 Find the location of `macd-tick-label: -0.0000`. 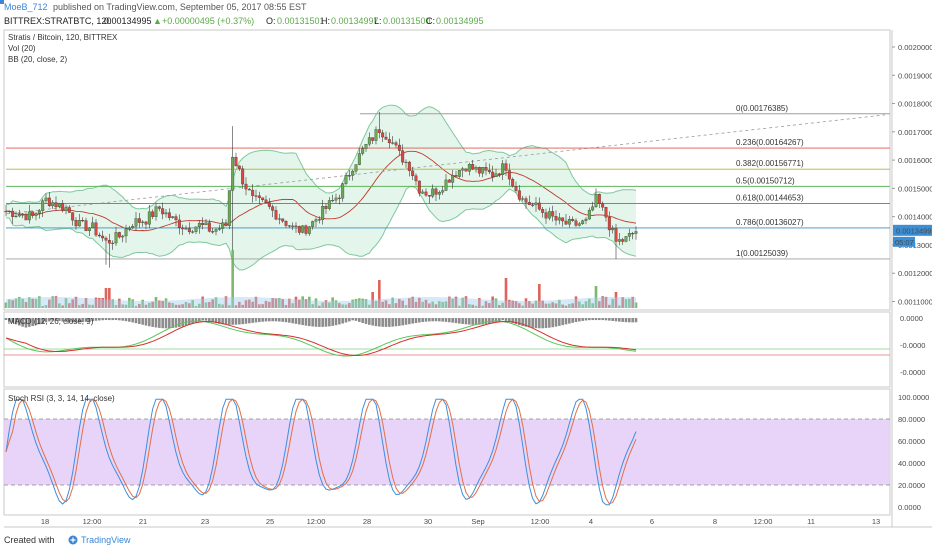

macd-tick-label: -0.0000 is located at coordinates (912, 345).